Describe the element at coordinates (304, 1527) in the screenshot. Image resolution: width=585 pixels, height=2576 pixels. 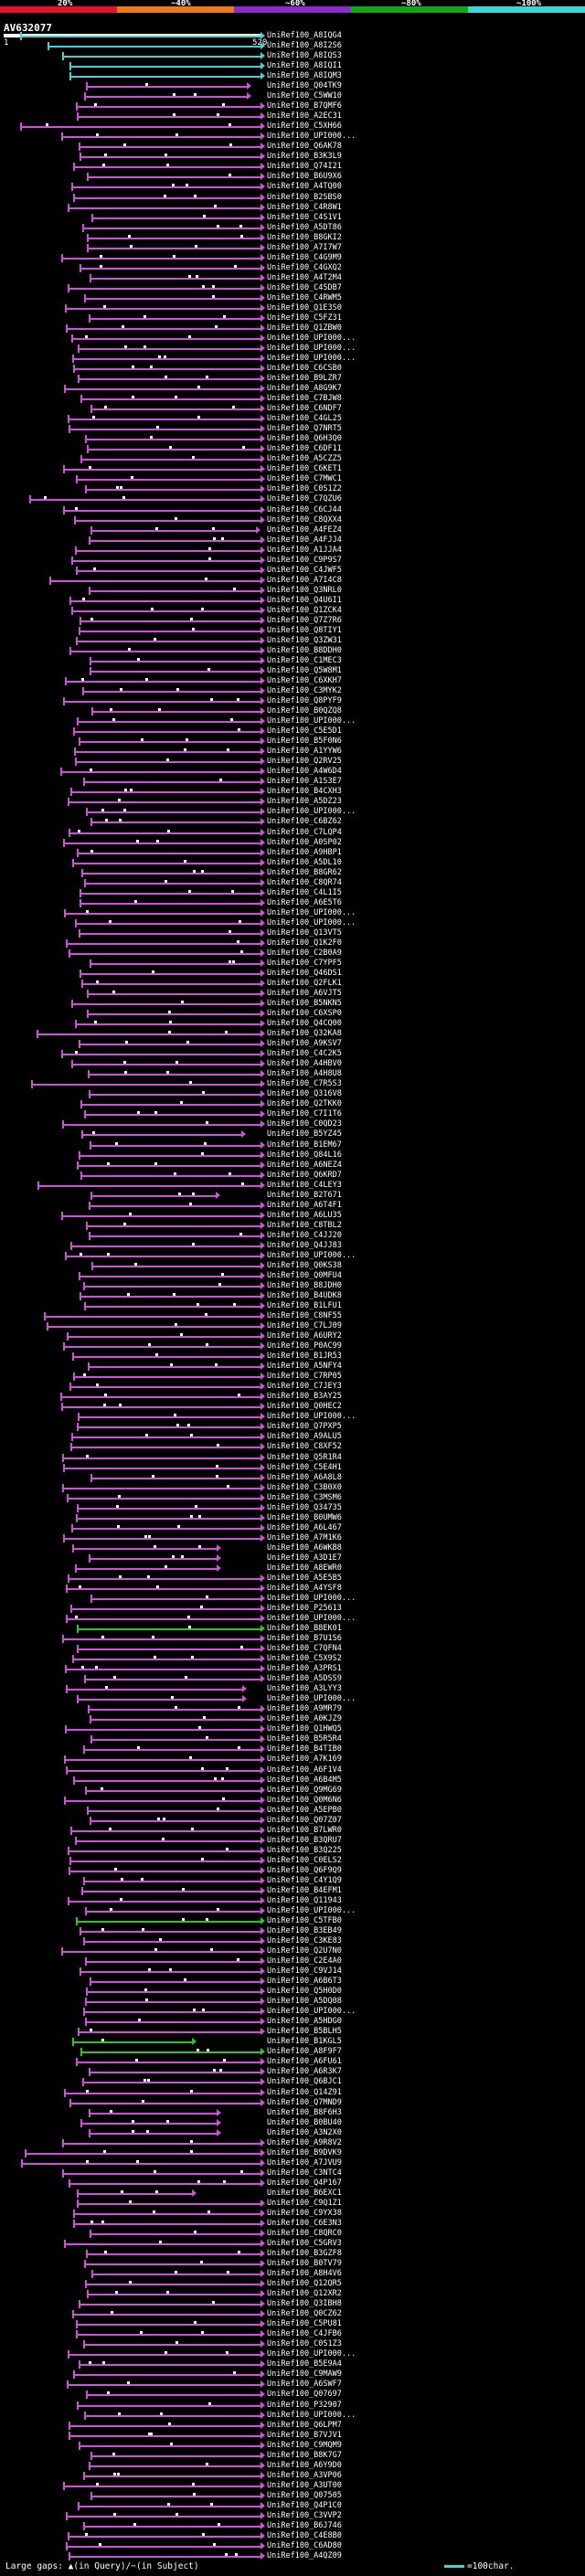
I see `hit-id: UniRef100_A6L467` at that location.